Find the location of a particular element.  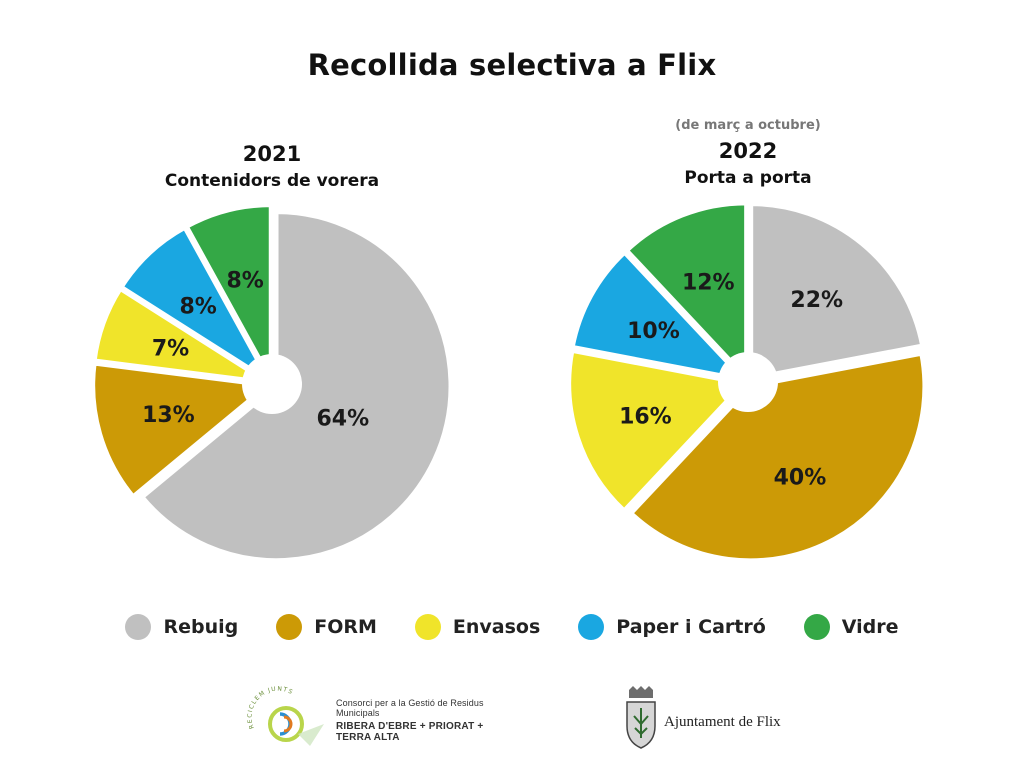

chart-title: Recollida selectiva a Flix is located at coordinates (512, 65).